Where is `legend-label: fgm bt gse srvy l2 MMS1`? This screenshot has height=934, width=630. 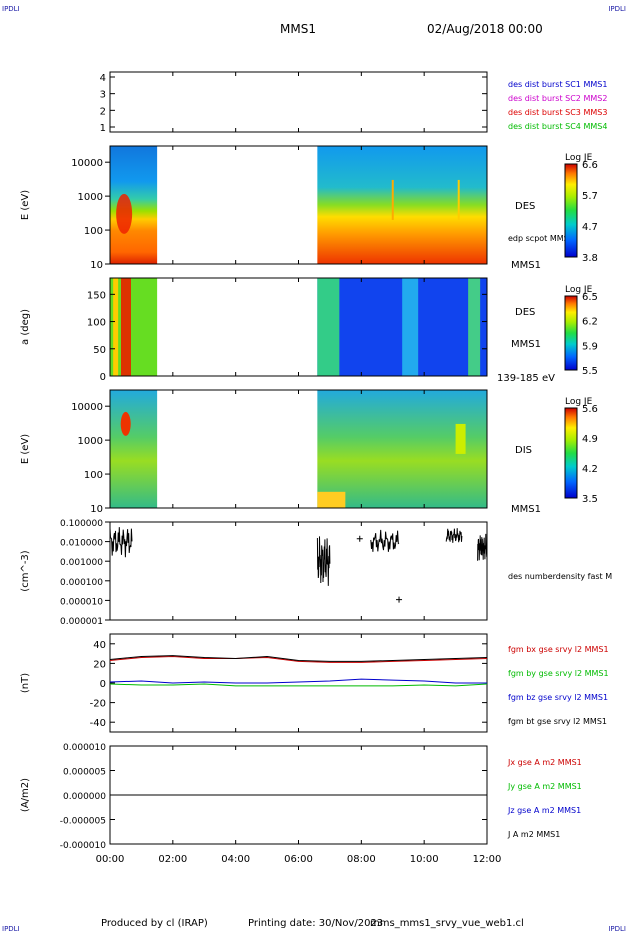
legend-label: fgm bt gse srvy l2 MMS1 is located at coordinates (557, 721).